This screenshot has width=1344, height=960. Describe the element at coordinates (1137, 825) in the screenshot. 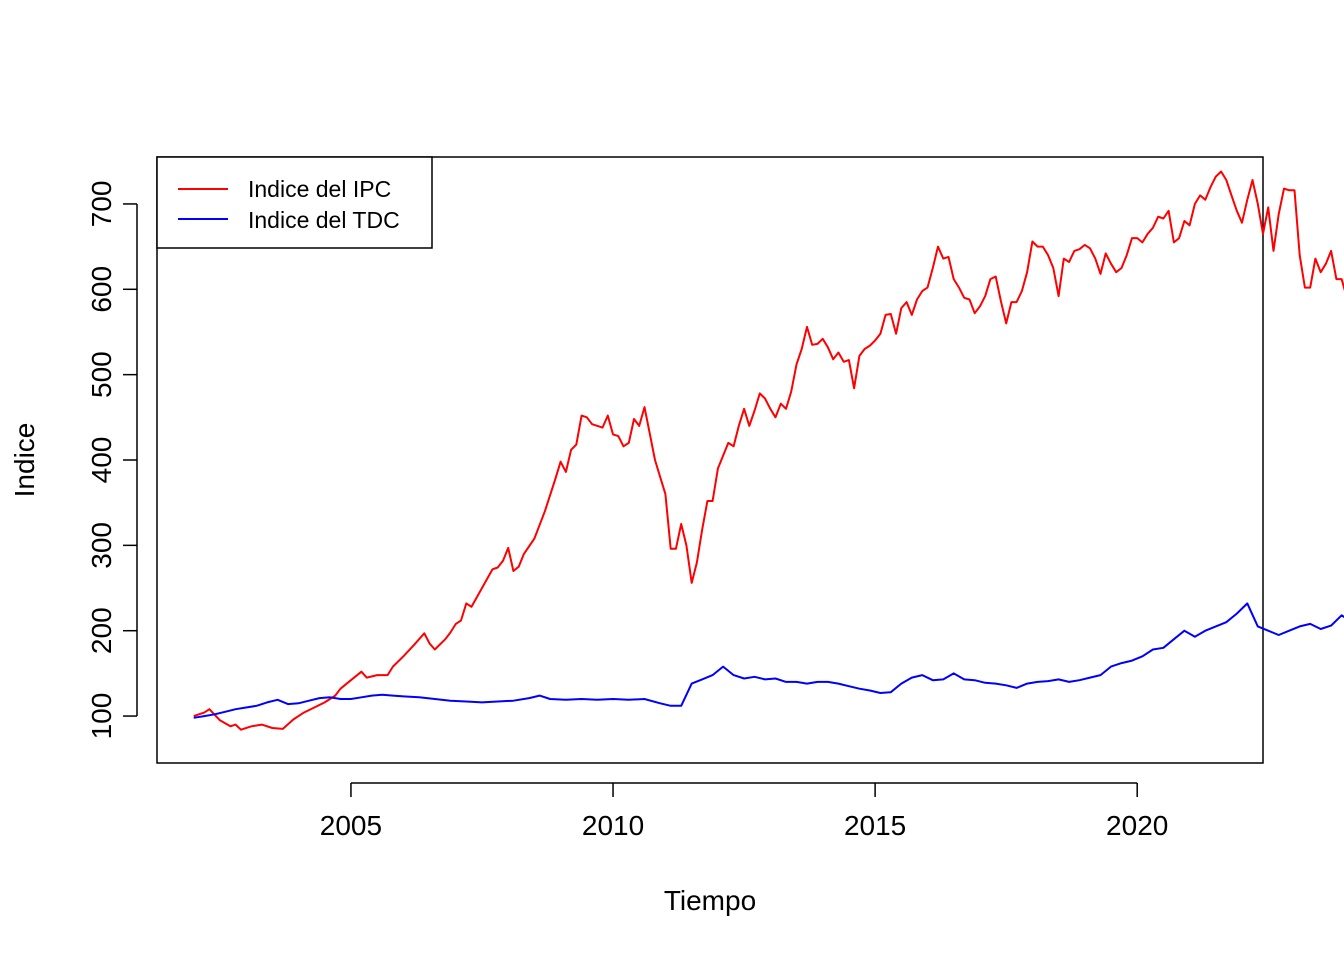

I see `x-tick-label: 2020` at that location.